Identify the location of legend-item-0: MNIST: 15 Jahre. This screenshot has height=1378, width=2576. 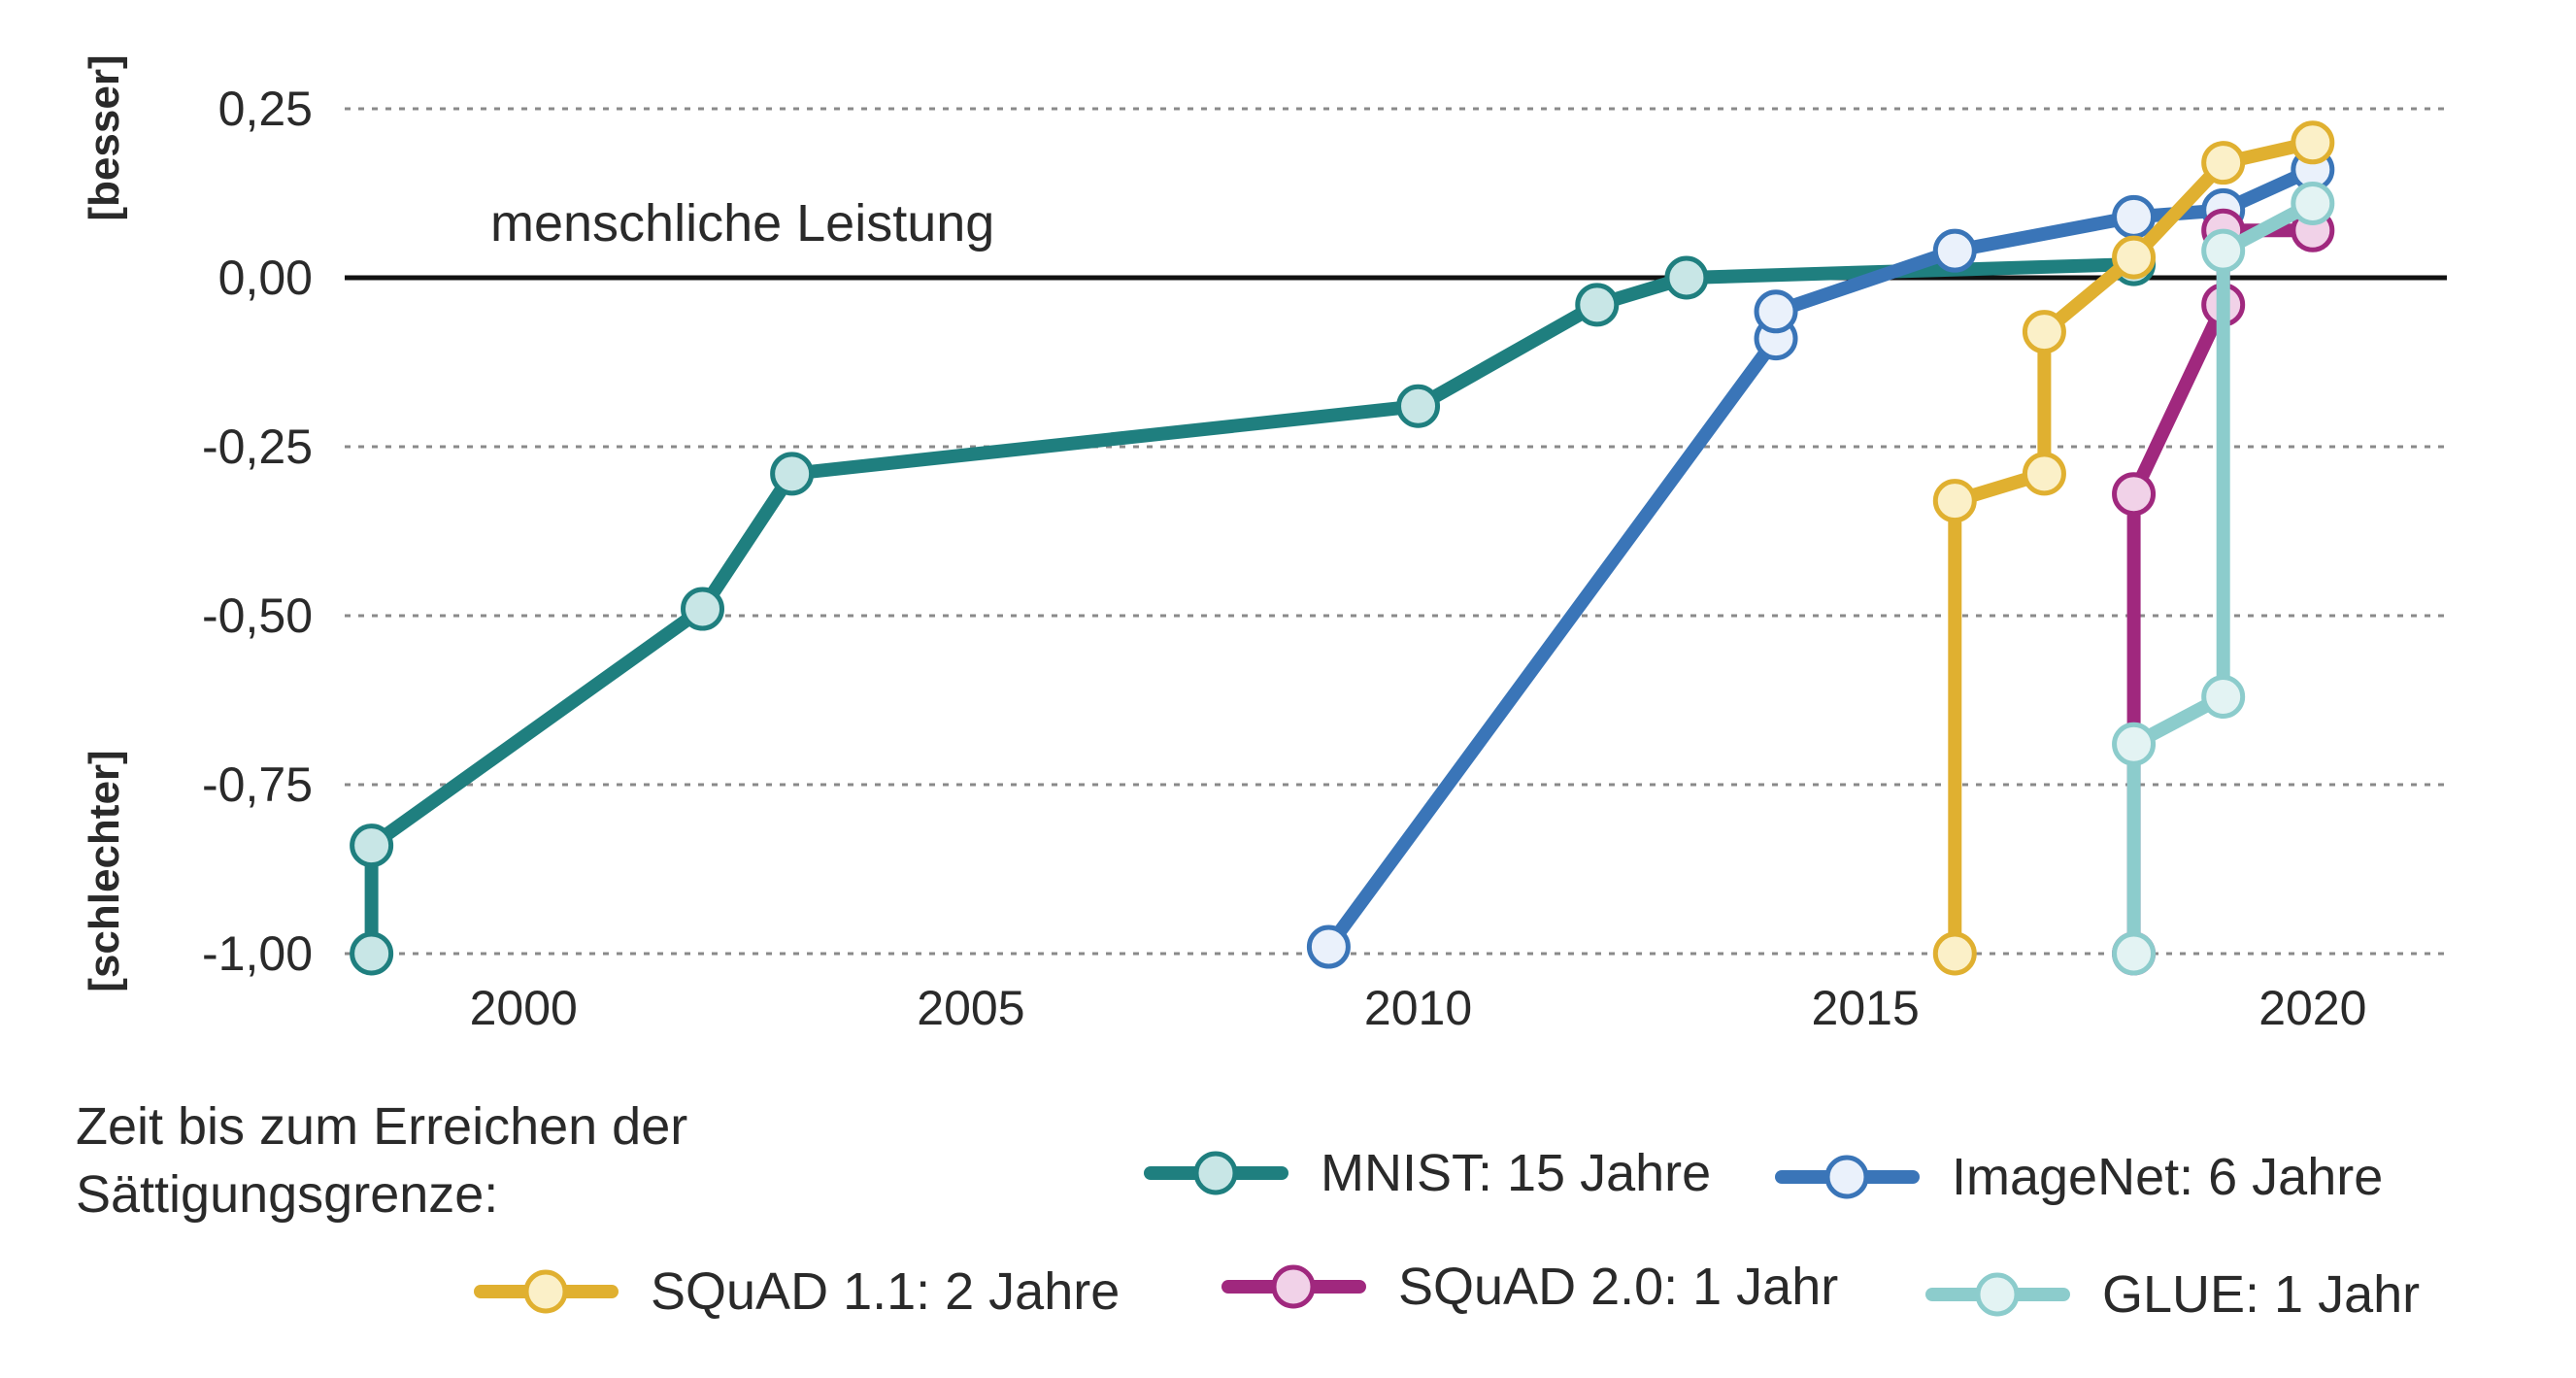
(1427, 1173).